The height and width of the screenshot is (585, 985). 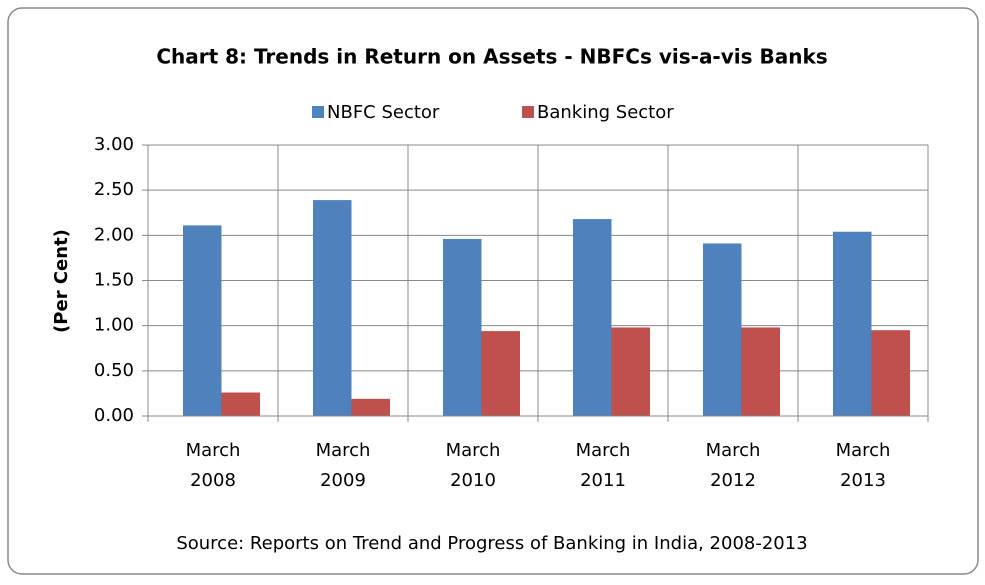 I want to click on y-tick-label: 2.50, so click(x=114, y=189).